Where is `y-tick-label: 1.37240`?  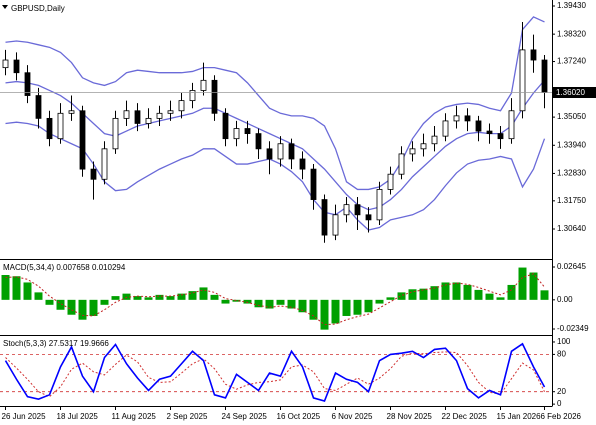 y-tick-label: 1.37240 is located at coordinates (571, 61).